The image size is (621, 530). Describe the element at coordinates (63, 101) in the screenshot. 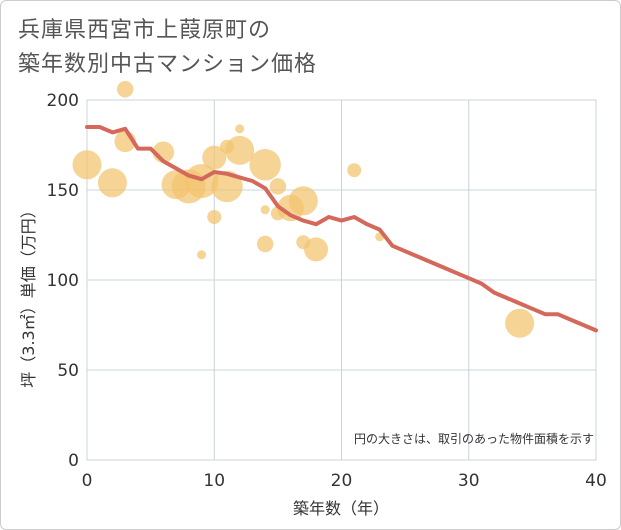

I see `y-tick-label: 200` at that location.